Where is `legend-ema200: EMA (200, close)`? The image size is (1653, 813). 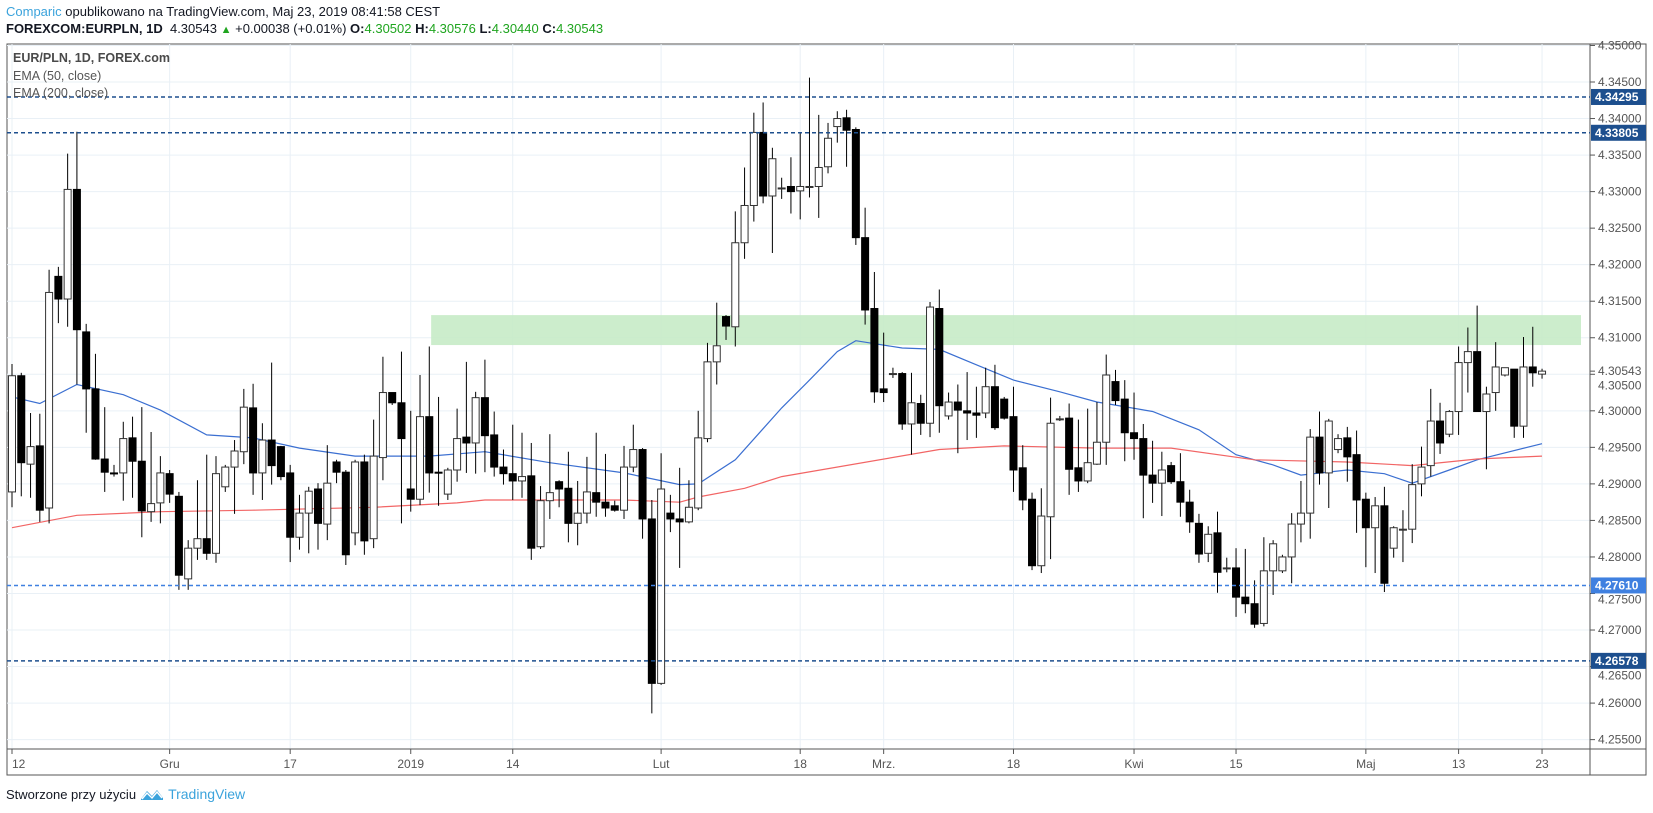 legend-ema200: EMA (200, close) is located at coordinates (61, 93).